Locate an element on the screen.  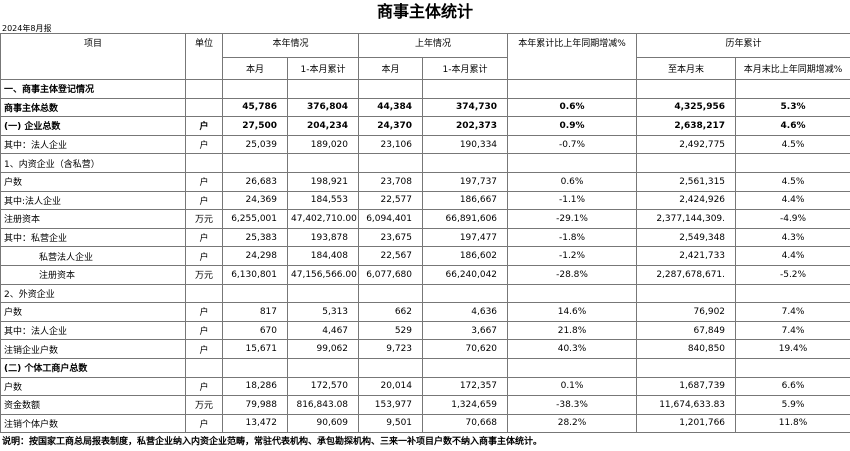
header-cell: 单位 is located at coordinates (204, 57).